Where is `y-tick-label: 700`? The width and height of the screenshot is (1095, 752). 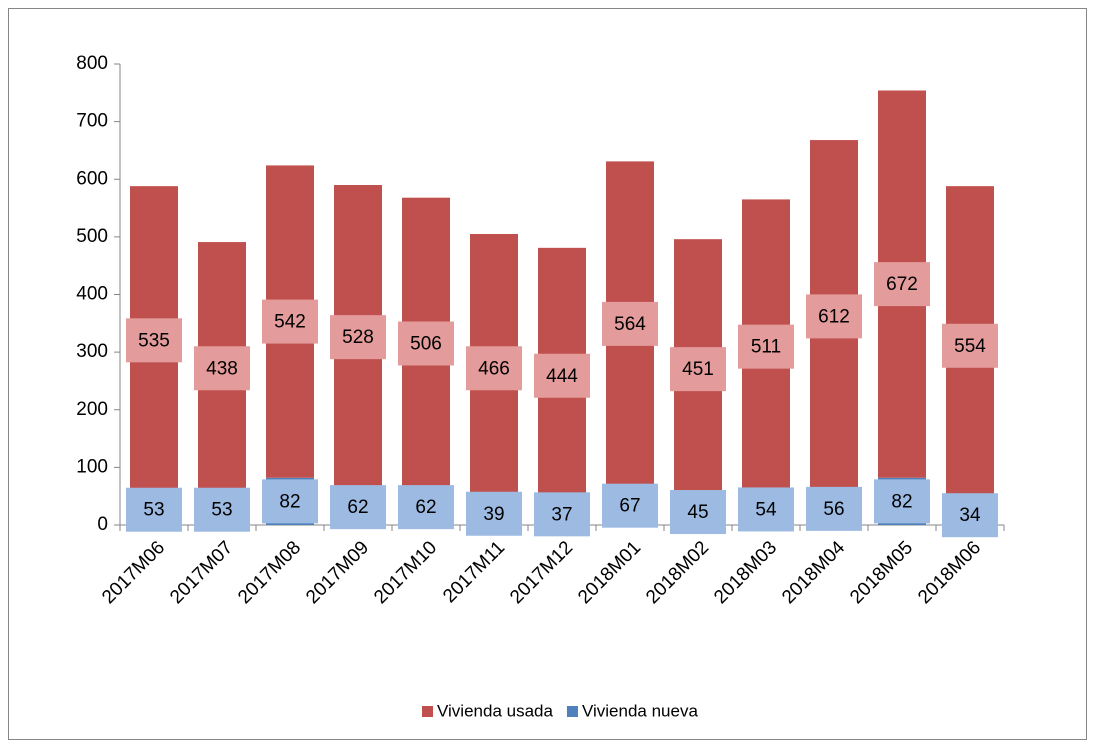
y-tick-label: 700 is located at coordinates (92, 121).